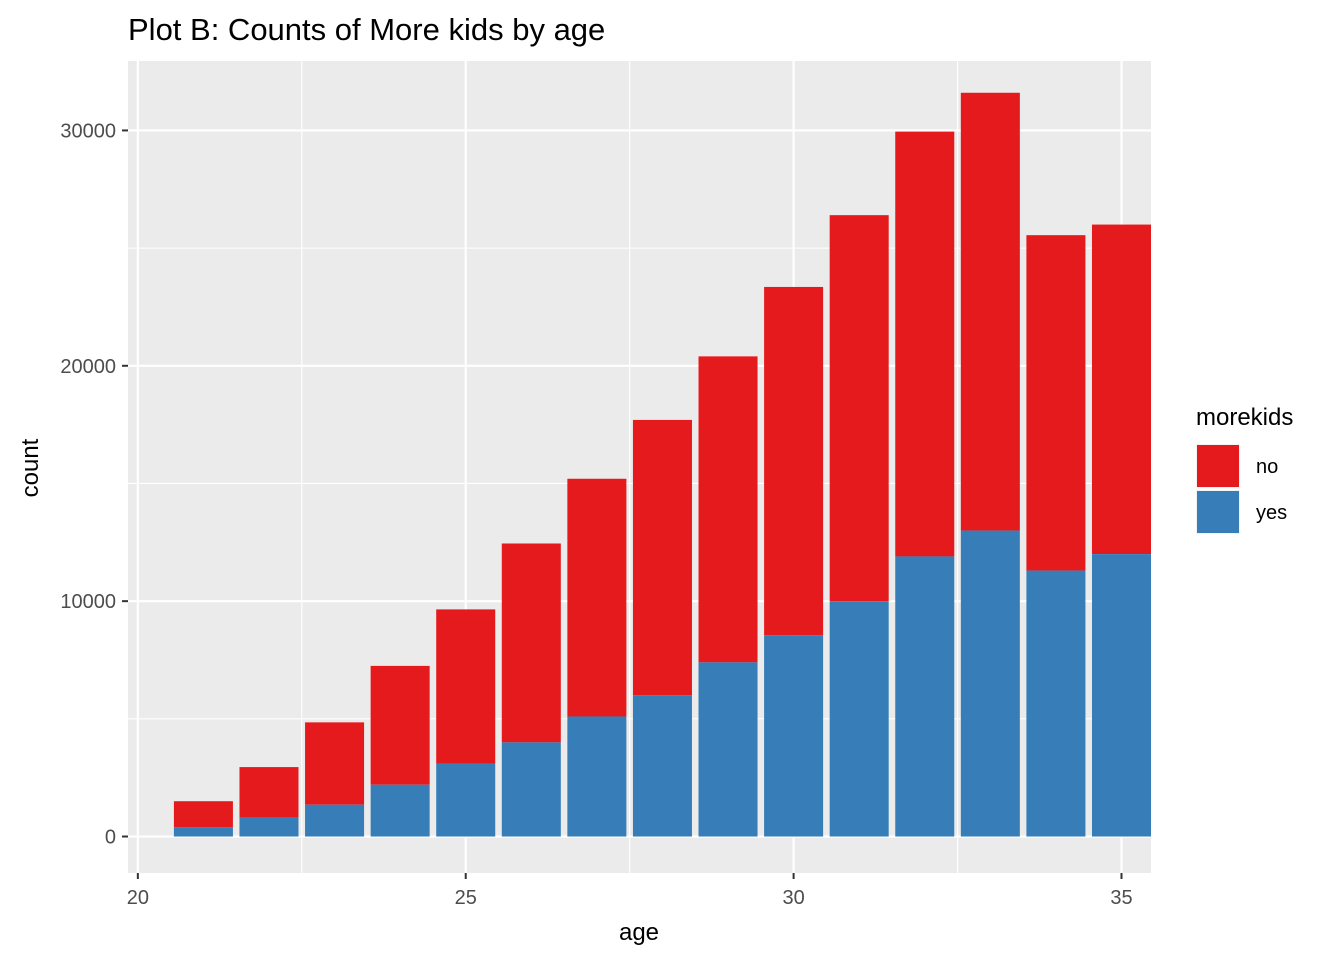  What do you see at coordinates (793, 898) in the screenshot?
I see `x-tick-label: 30` at bounding box center [793, 898].